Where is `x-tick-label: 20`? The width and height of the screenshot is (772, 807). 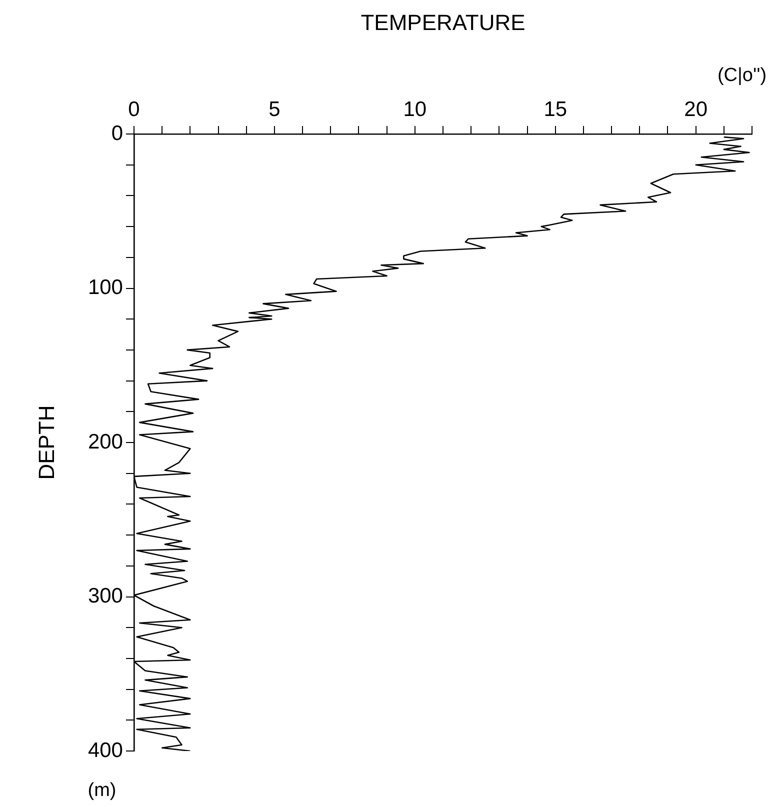
x-tick-label: 20 is located at coordinates (696, 110).